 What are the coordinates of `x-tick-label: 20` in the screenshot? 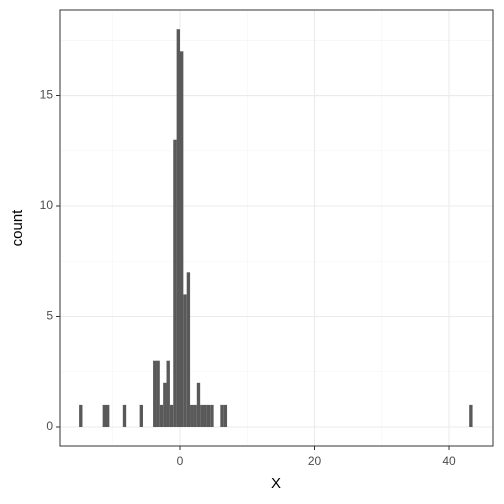 It's located at (315, 461).